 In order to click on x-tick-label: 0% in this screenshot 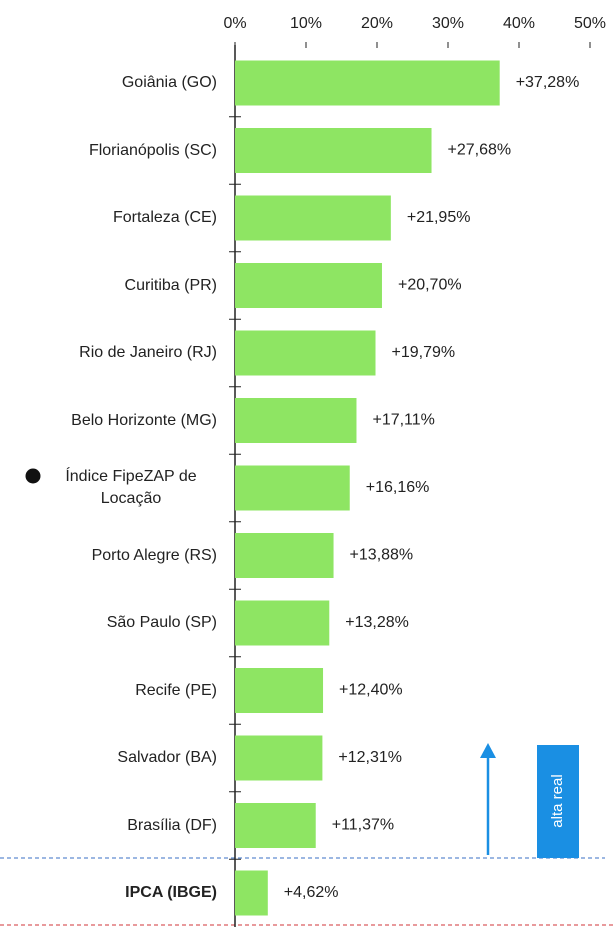, I will do `click(234, 23)`.